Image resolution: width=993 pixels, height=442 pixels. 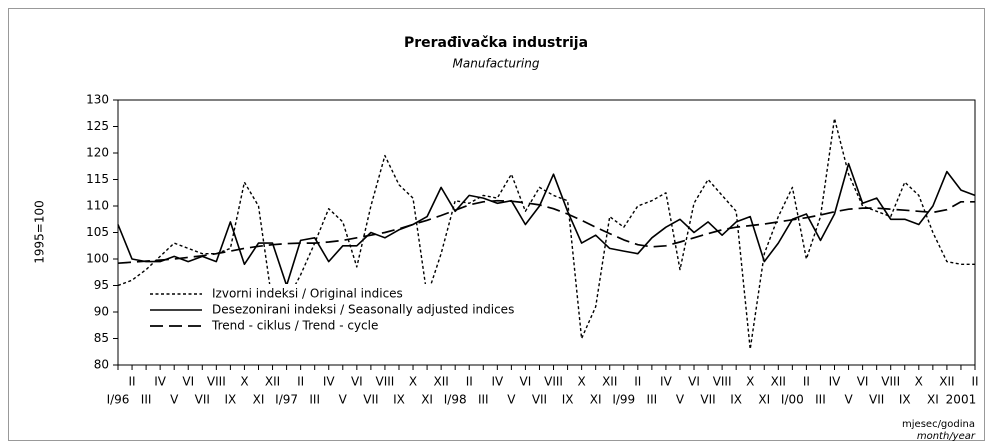 What do you see at coordinates (101, 338) in the screenshot?
I see `y-tick-label: 85` at bounding box center [101, 338].